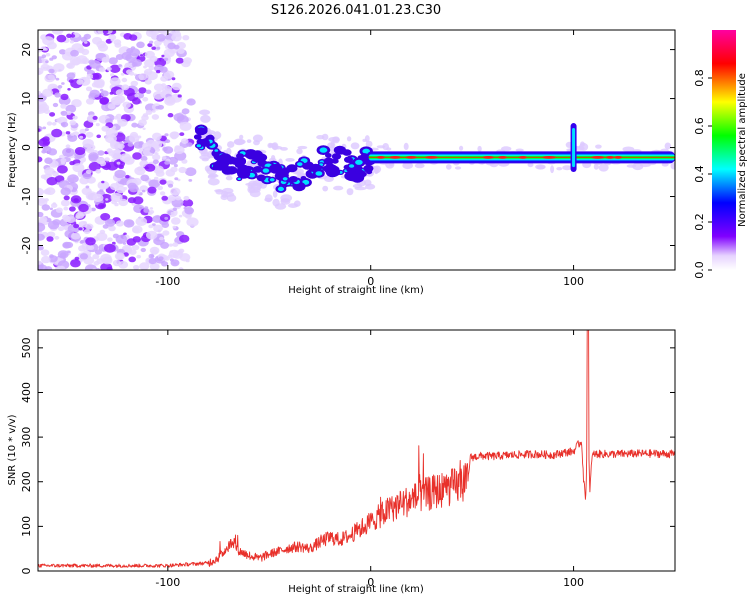 The image size is (750, 600). What do you see at coordinates (699, 126) in the screenshot?
I see `colorbar-tick-label: 0.6` at bounding box center [699, 126].